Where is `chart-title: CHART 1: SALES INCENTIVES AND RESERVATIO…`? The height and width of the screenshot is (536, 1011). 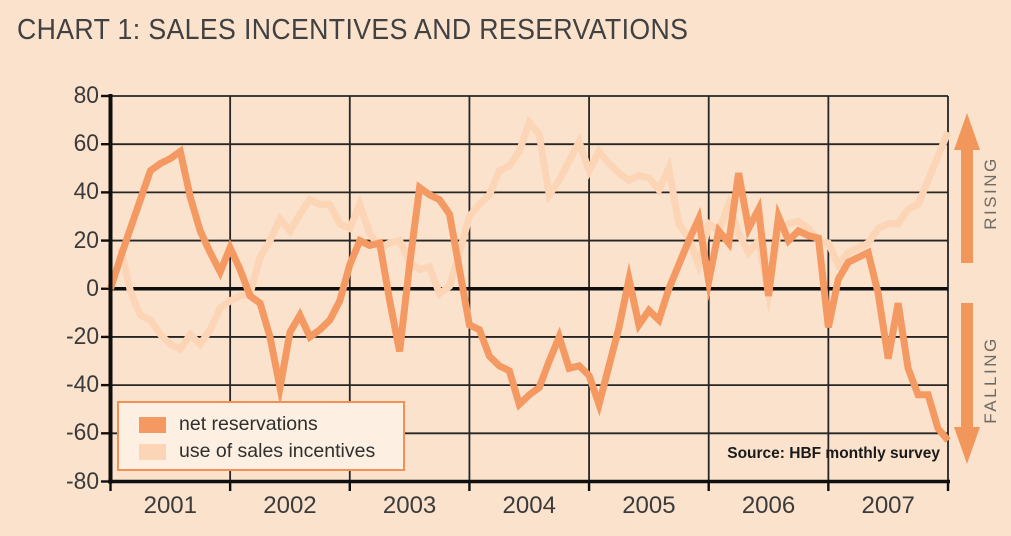 chart-title: CHART 1: SALES INCENTIVES AND RESERVATIO… is located at coordinates (353, 30).